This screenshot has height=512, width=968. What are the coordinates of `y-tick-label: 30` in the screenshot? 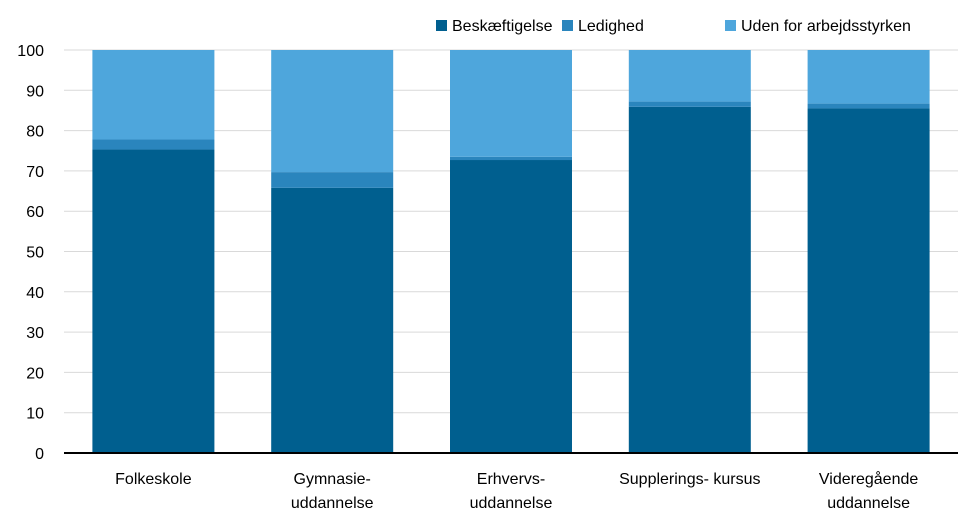 It's located at (35, 333).